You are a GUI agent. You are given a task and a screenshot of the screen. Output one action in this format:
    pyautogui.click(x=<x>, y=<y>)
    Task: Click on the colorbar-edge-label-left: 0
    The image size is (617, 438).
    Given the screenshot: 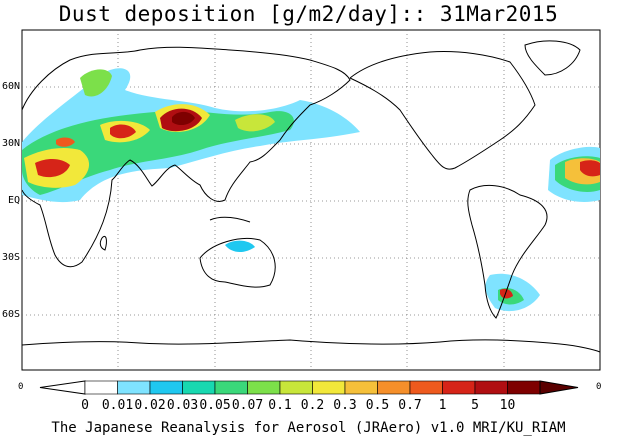 What is the action you would take?
    pyautogui.click(x=21, y=387)
    